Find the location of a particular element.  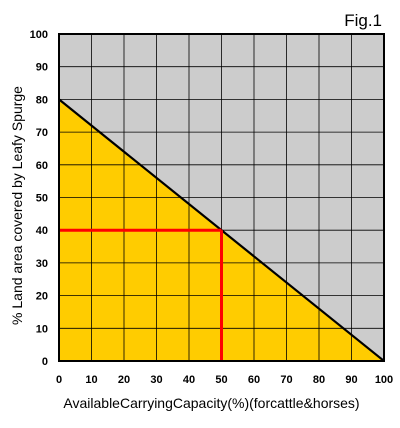

x-tick-label: 90 is located at coordinates (351, 380).